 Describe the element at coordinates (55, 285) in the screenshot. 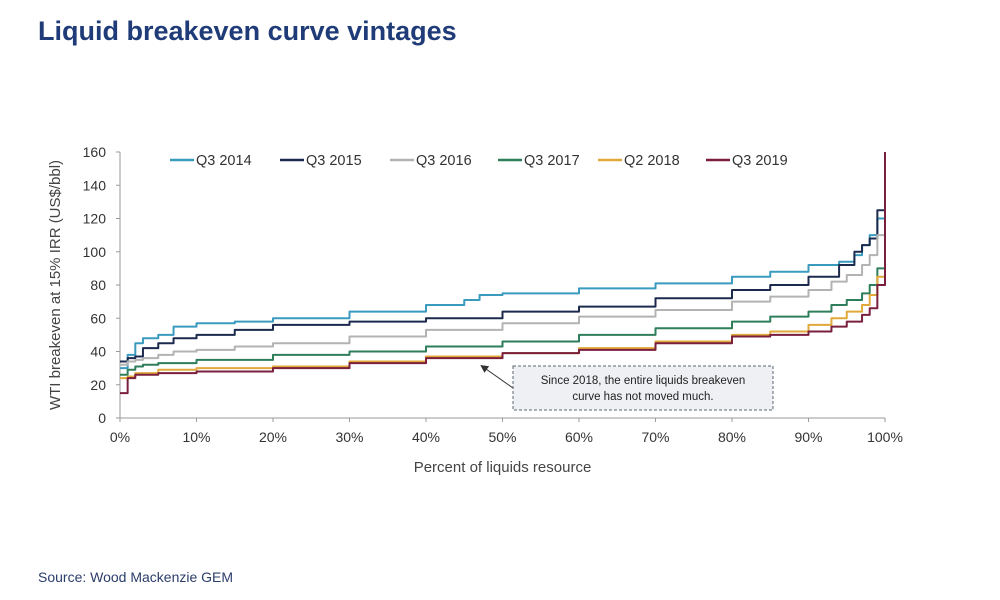

I see `y-axis-title: WTI breakeven at 15% IRR (US$/bbl)` at that location.